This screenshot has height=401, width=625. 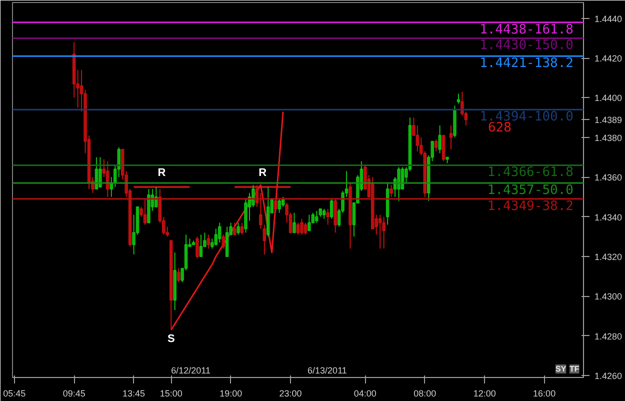 I want to click on annotation: 6/13/2011, so click(x=327, y=371).